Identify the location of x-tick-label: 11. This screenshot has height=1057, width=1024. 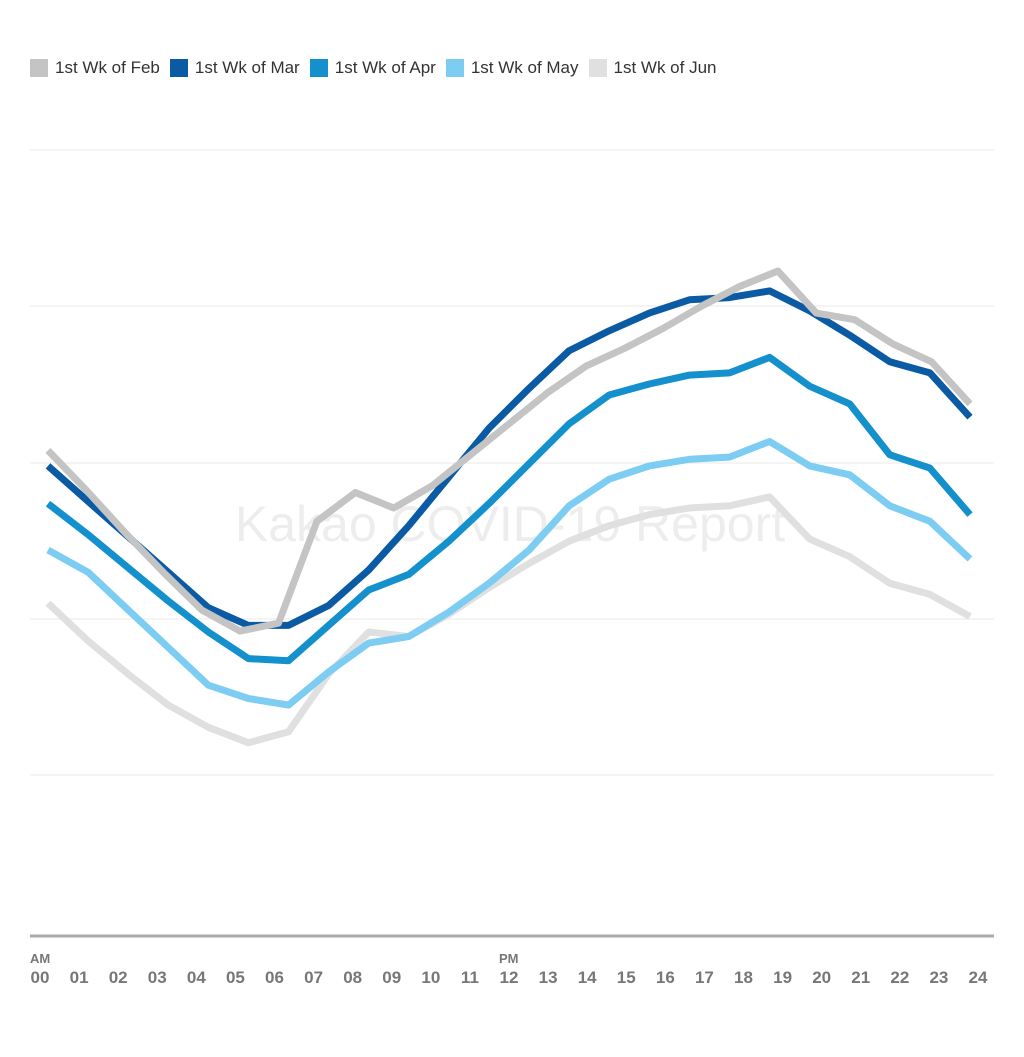
(470, 977).